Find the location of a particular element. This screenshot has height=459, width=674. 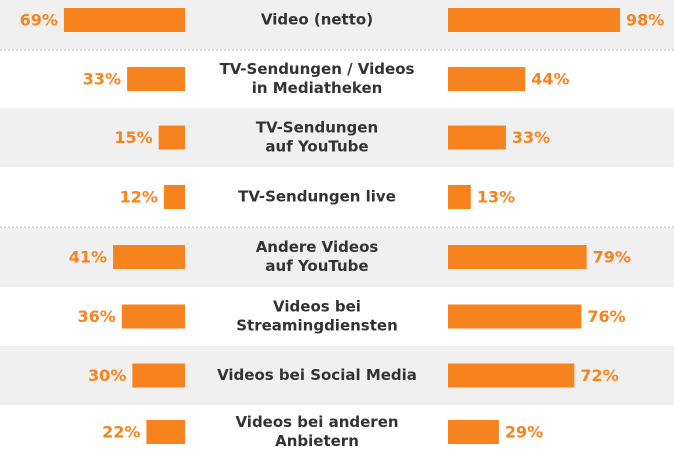

value-label: 76% is located at coordinates (606, 316).